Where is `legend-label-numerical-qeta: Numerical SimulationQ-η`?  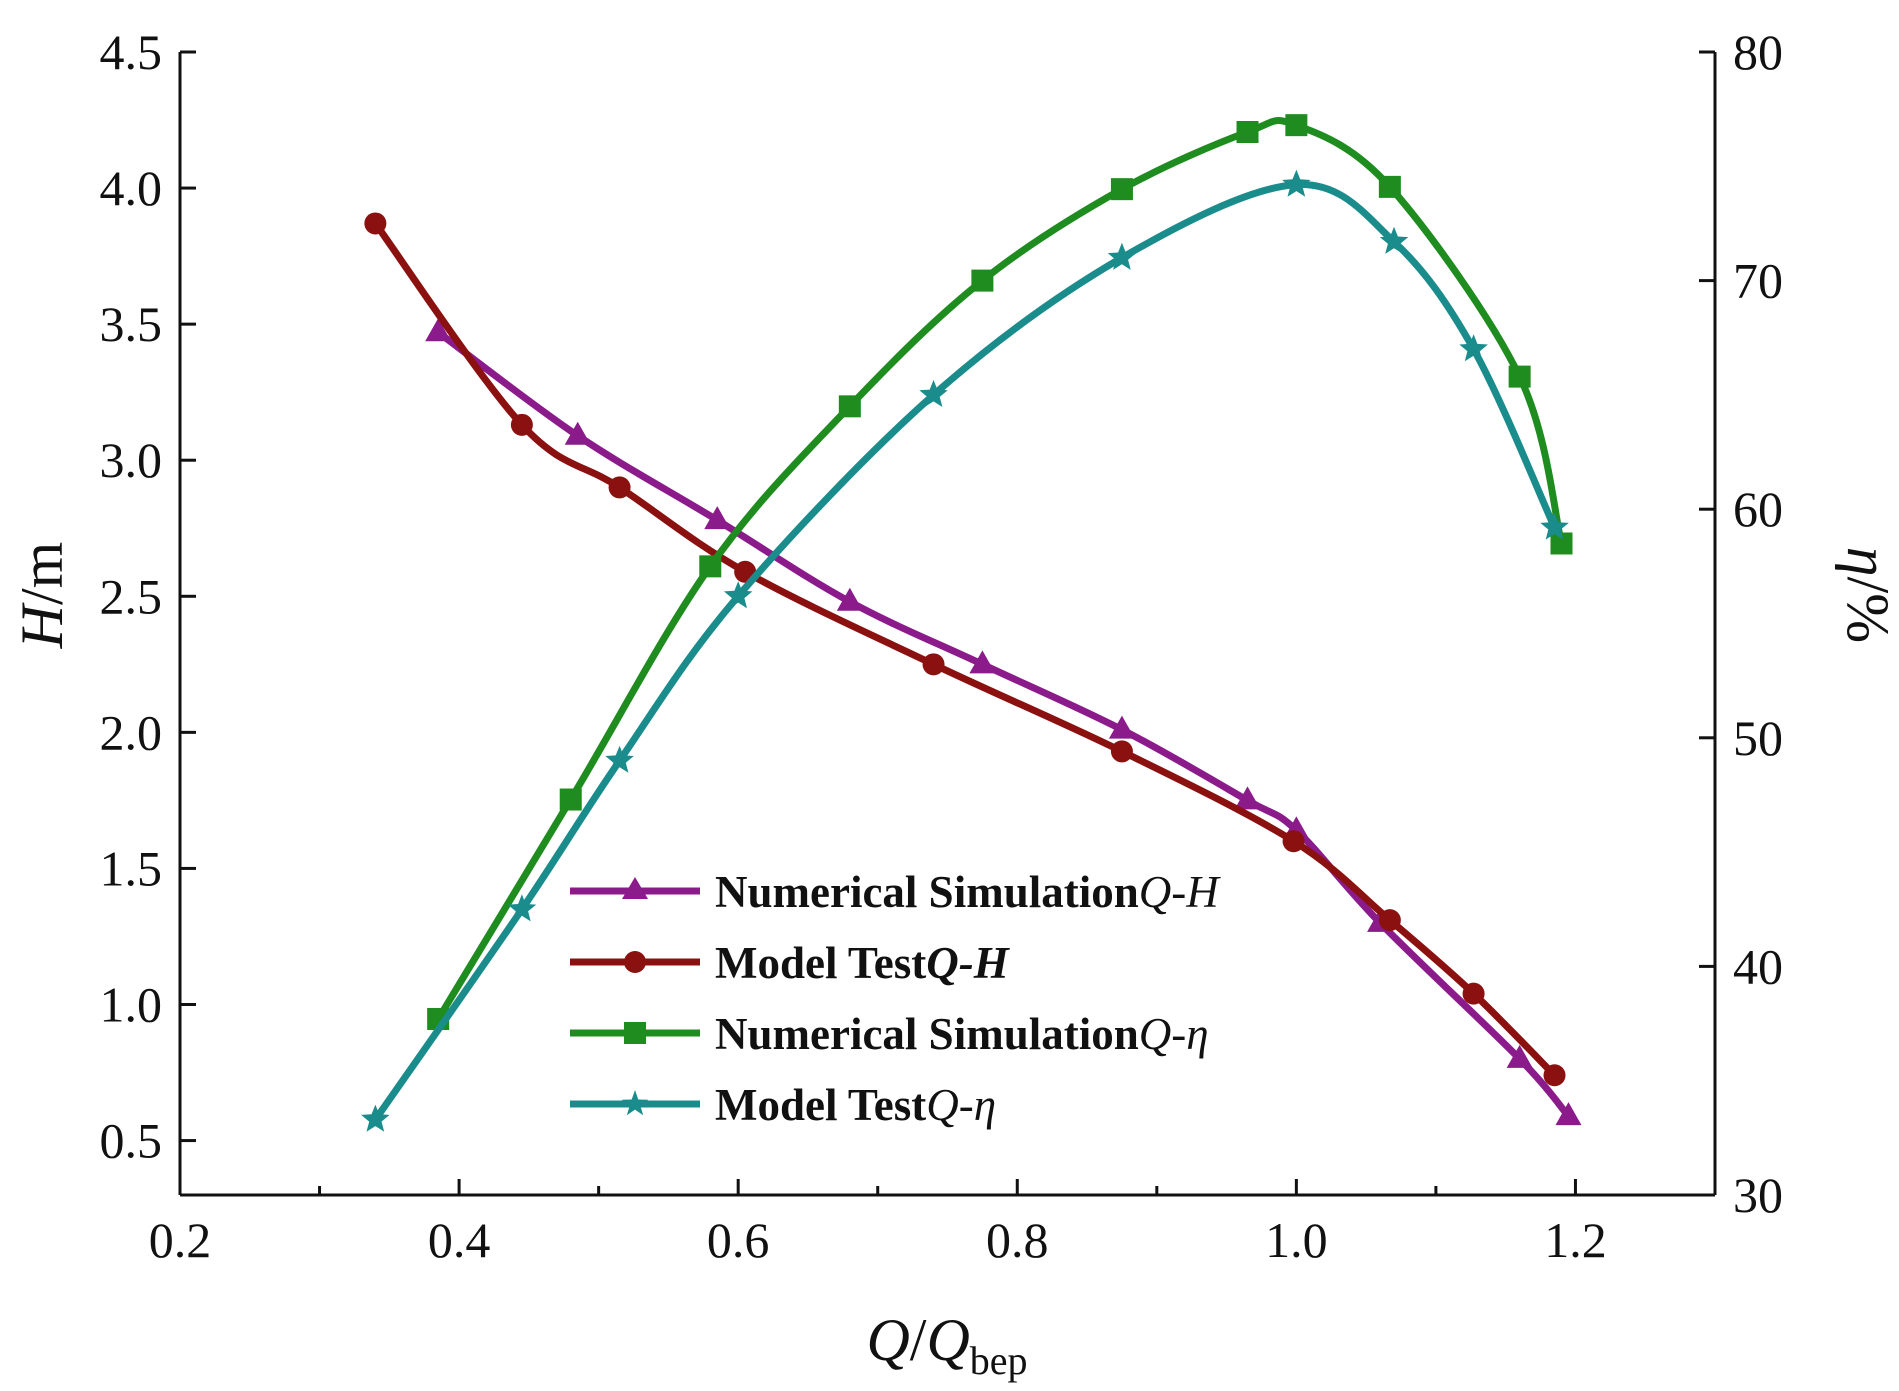 legend-label-numerical-qeta: Numerical SimulationQ-η is located at coordinates (962, 1034).